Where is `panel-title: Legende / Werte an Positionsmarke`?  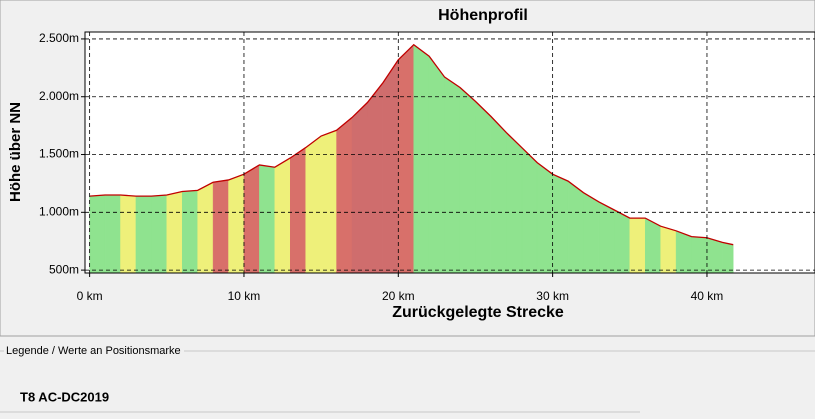
panel-title: Legende / Werte an Positionsmarke is located at coordinates (93, 351).